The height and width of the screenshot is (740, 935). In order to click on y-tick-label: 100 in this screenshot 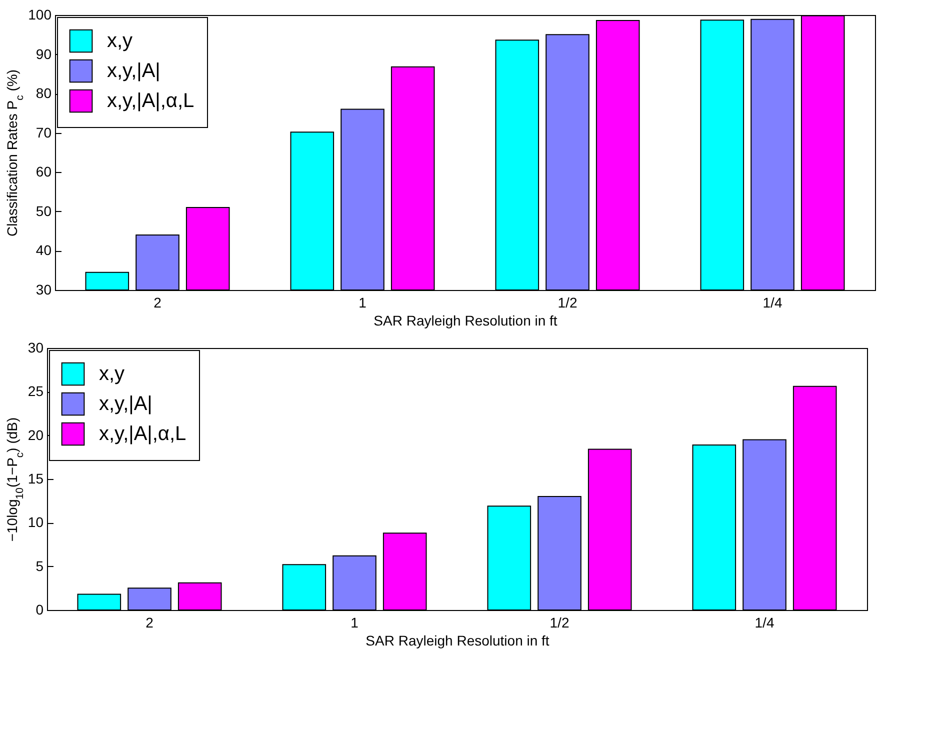, I will do `click(40, 14)`.